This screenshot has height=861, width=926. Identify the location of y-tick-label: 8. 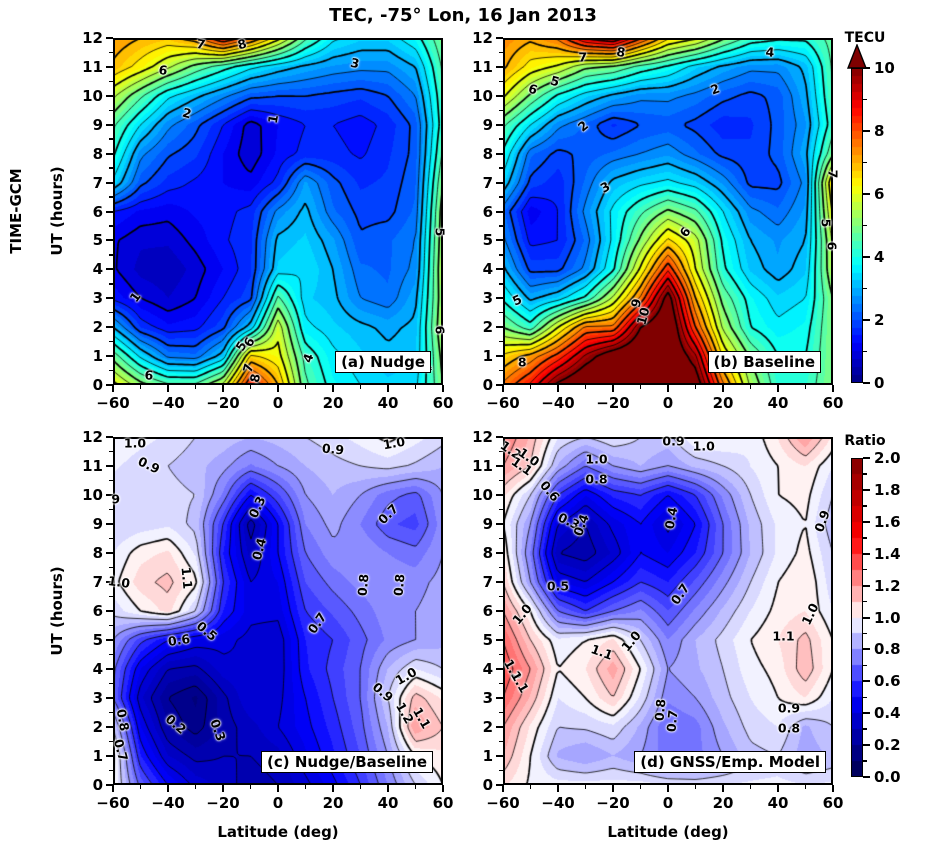
(97, 553).